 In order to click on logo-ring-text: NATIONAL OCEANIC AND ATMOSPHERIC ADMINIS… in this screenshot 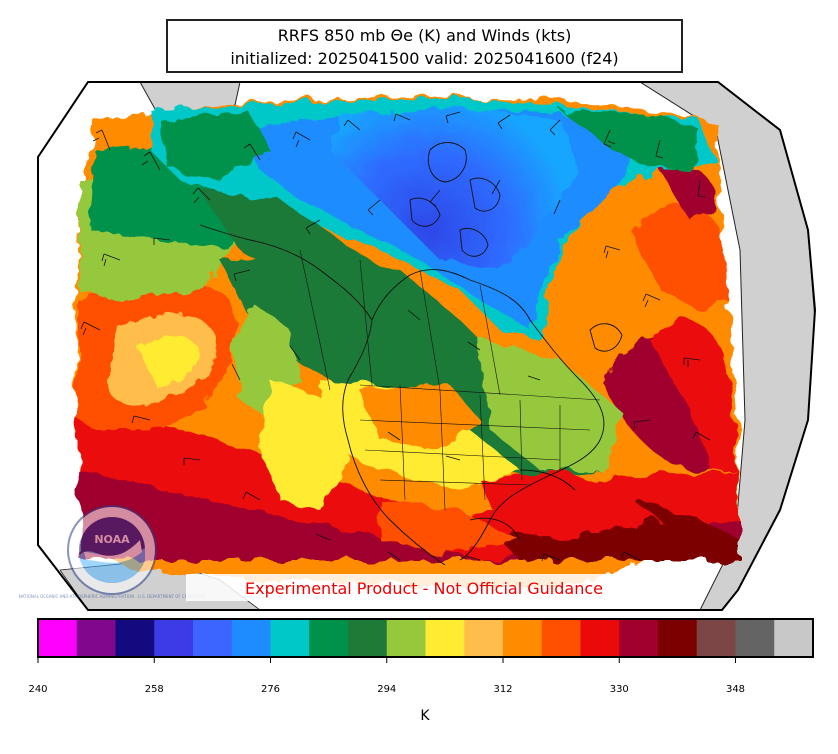, I will do `click(112, 596)`.